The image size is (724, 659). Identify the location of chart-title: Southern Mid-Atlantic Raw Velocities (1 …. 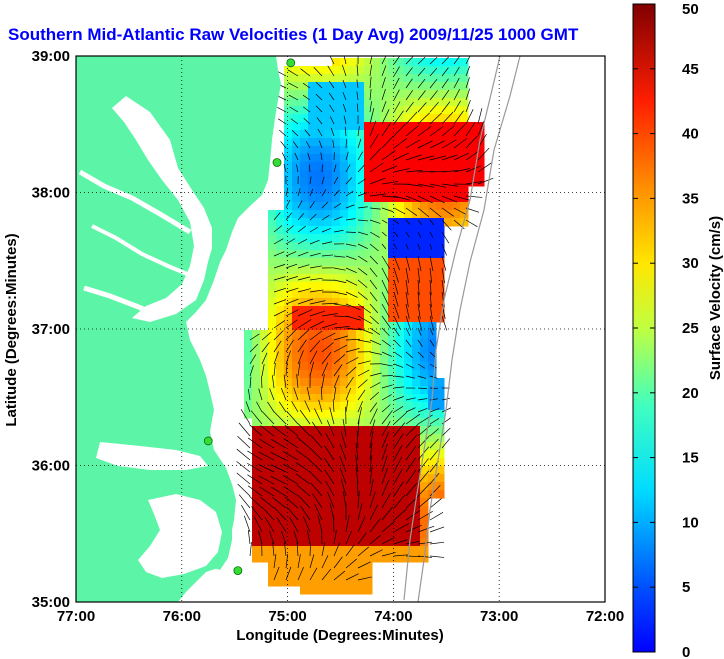
(293, 34).